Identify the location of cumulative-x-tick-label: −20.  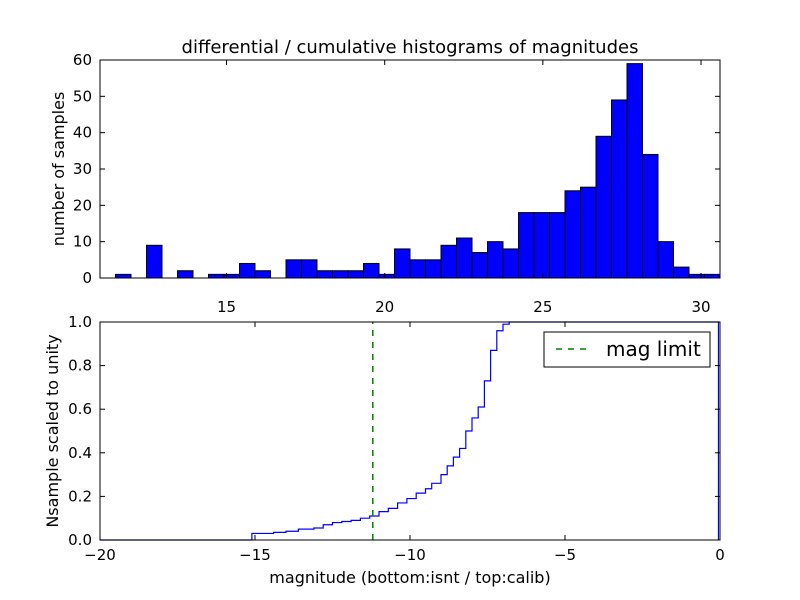
(100, 555).